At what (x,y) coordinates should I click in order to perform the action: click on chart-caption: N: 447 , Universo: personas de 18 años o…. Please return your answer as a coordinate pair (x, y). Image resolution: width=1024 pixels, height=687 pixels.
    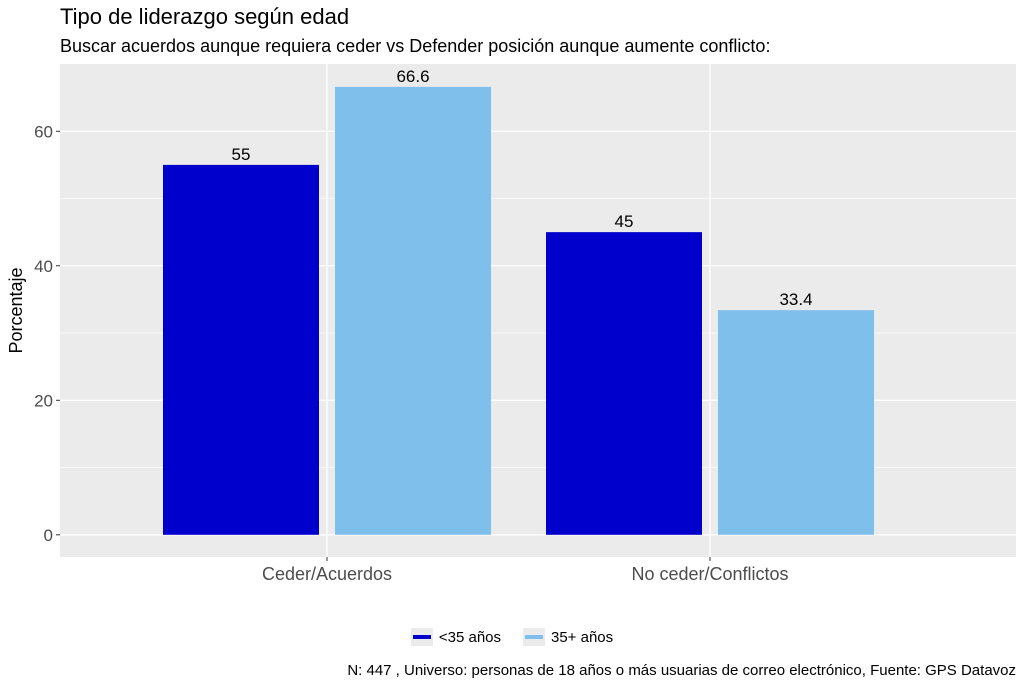
    Looking at the image, I should click on (681, 670).